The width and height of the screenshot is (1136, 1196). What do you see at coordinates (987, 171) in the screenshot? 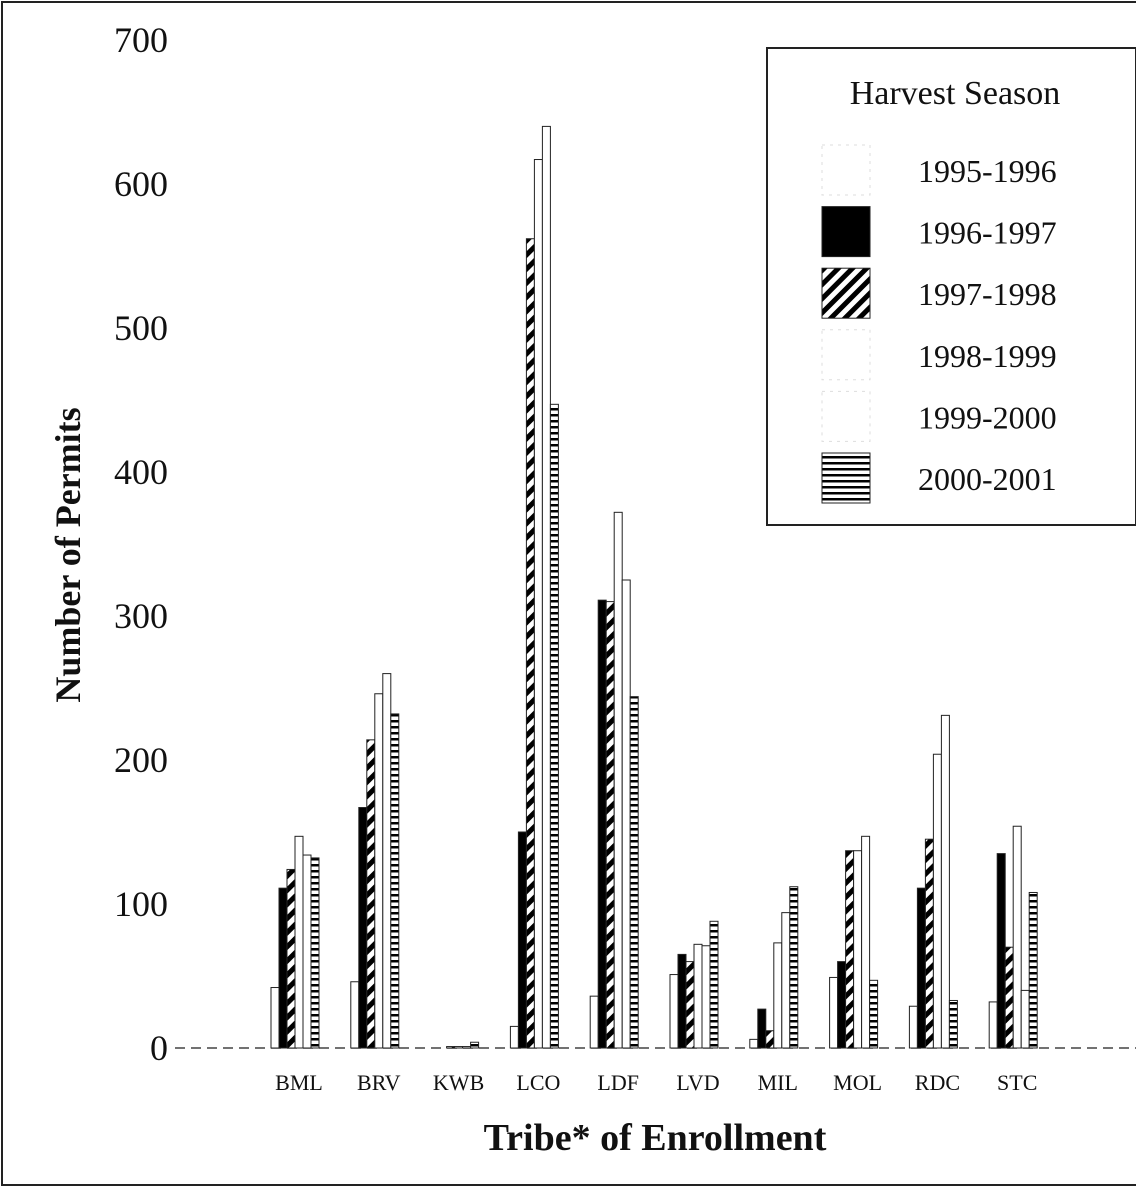
I see `legend-label: 1995-1996` at bounding box center [987, 171].